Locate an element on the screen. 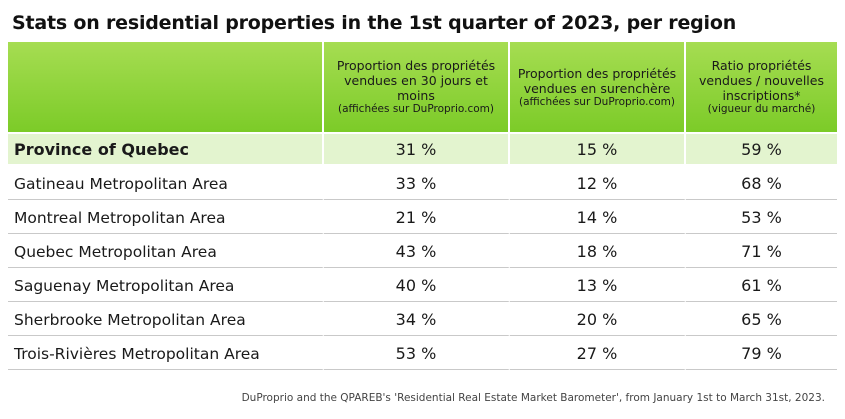 This screenshot has height=419, width=845. header-ratio-sub: (vigueur du marché) is located at coordinates (761, 109).